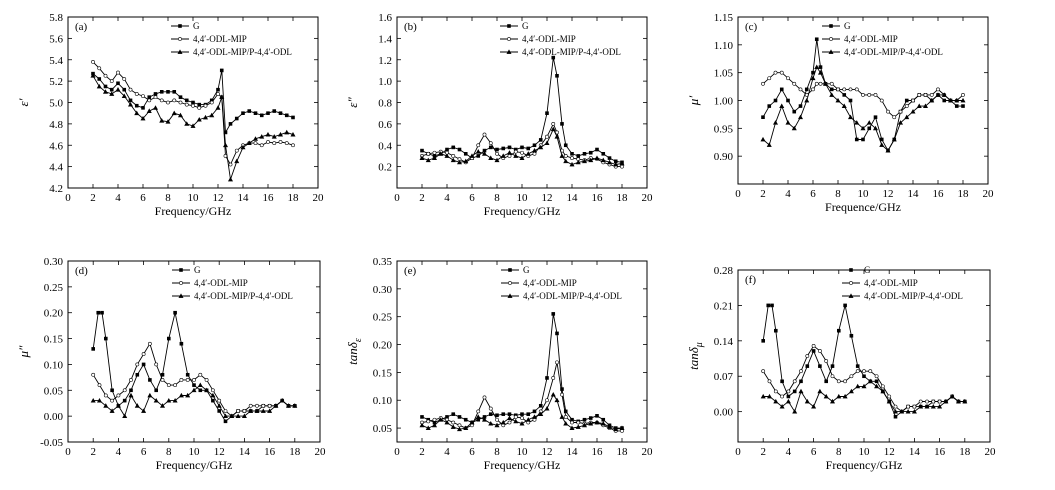 The height and width of the screenshot is (490, 1055). Describe the element at coordinates (385, 18) in the screenshot. I see `y-tick-label: 1.6` at that location.